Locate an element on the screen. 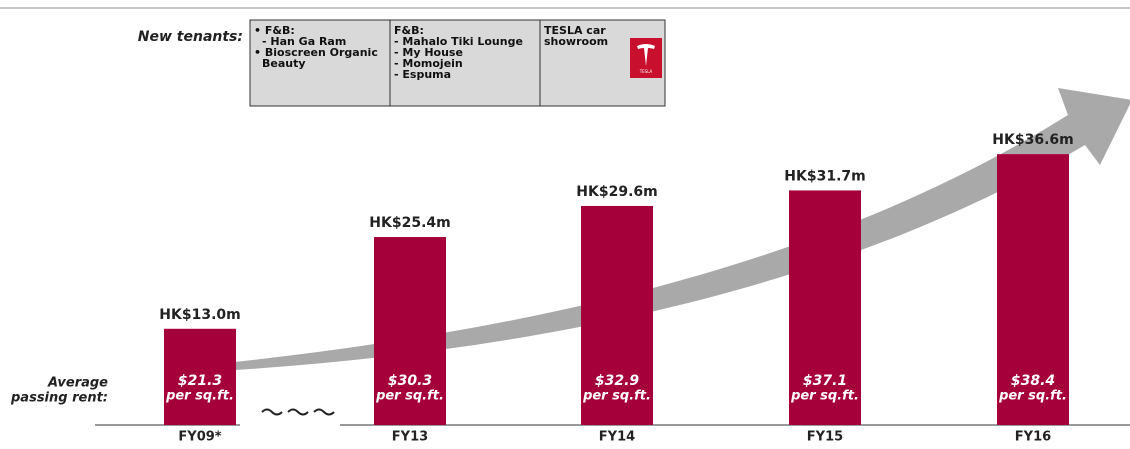 The height and width of the screenshot is (449, 1130). axis-break is located at coordinates (298, 412).